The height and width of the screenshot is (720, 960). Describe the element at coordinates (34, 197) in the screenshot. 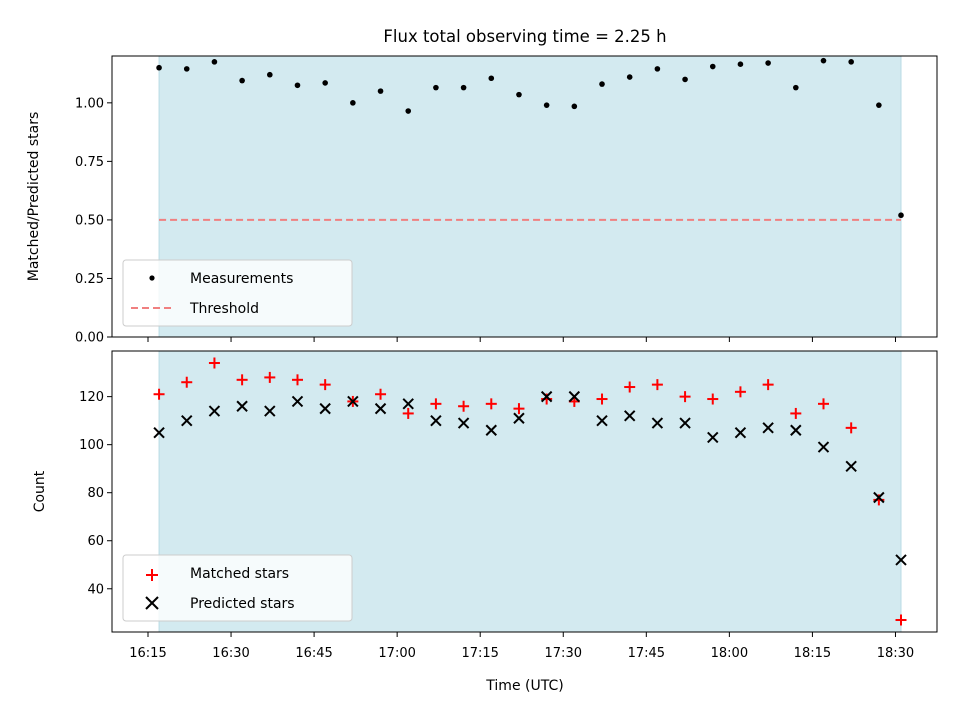

I see `top-y-axis-label: Matched/Predicted stars` at that location.